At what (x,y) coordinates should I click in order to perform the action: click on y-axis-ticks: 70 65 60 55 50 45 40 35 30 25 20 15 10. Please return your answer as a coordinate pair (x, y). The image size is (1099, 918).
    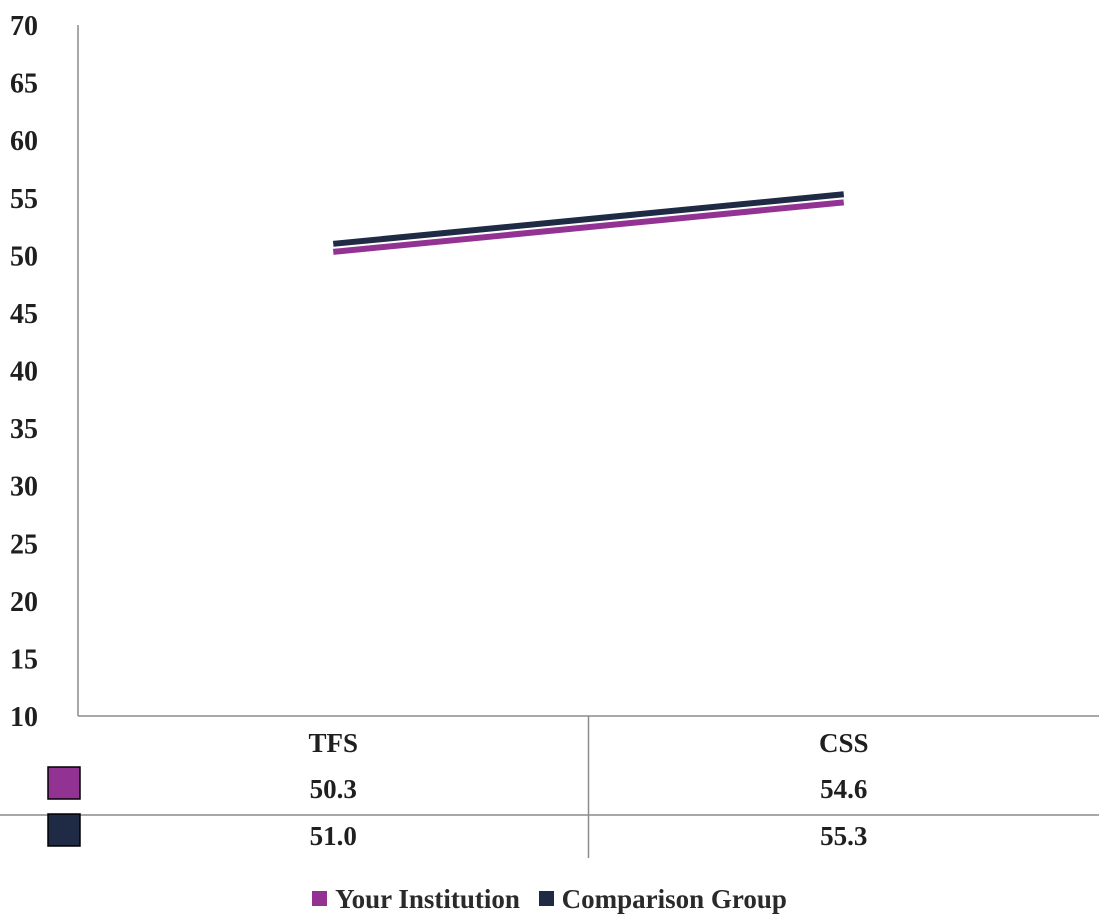
    Looking at the image, I should click on (24, 372).